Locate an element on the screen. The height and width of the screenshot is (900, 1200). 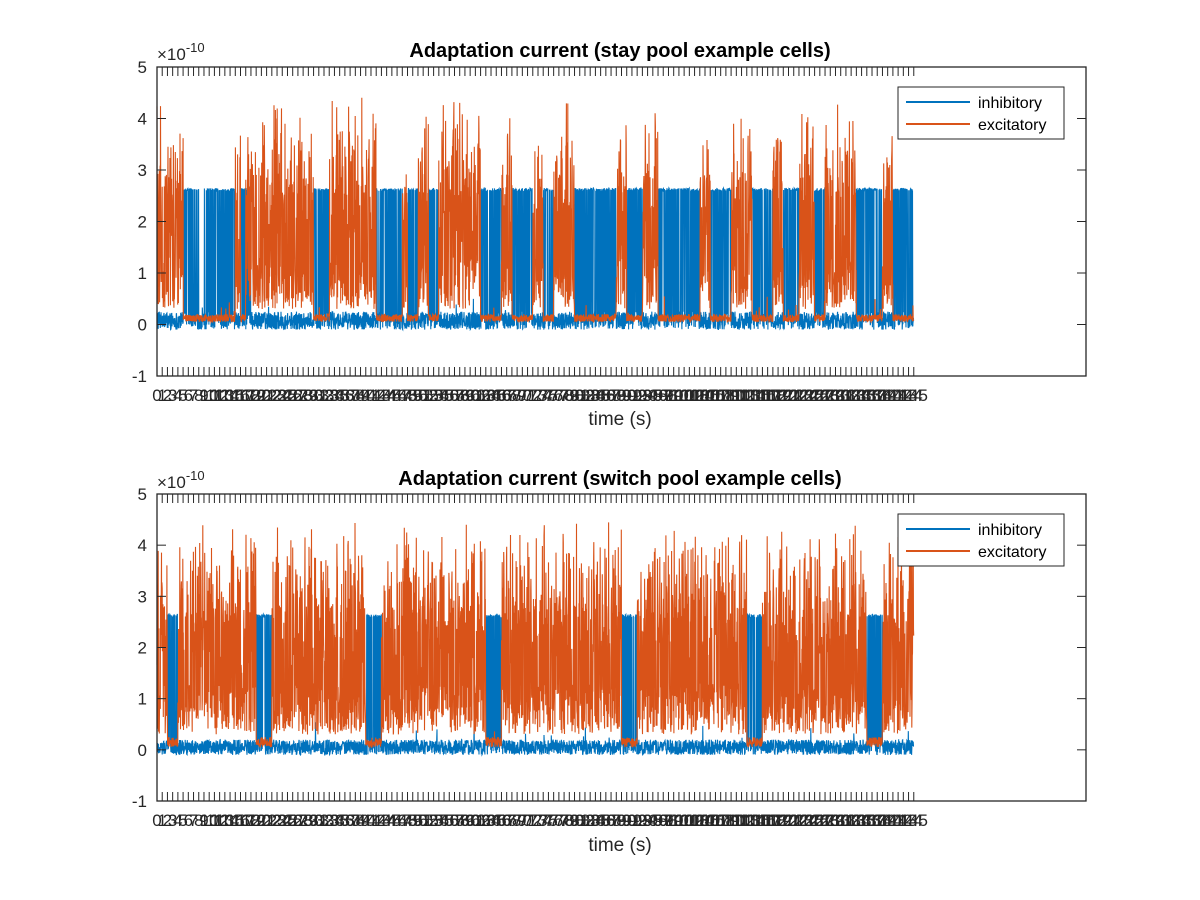
x-tick-label: 29 is located at coordinates (308, 395).